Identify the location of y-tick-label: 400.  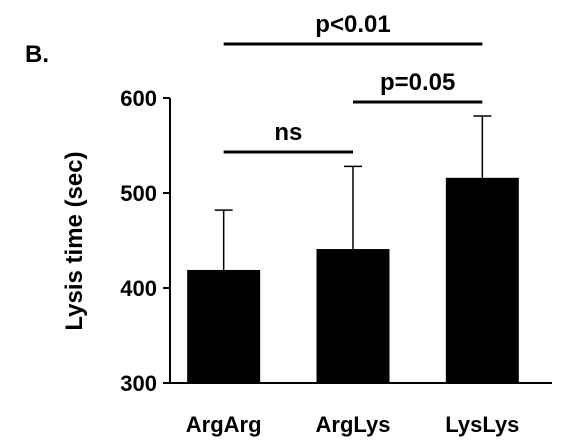
(138, 288).